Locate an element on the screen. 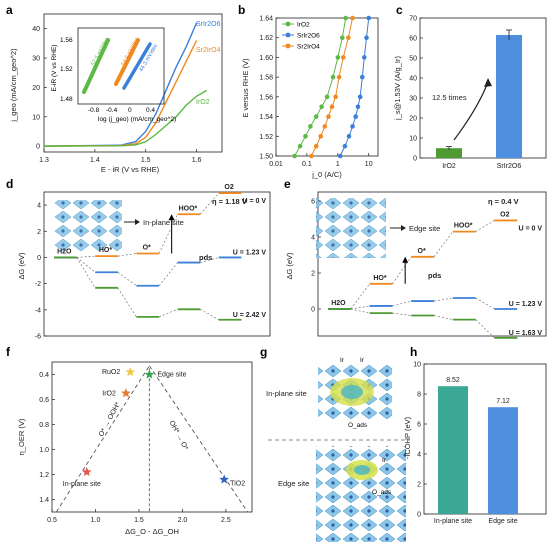 This screenshot has height=554, width=554. panel-b-frame is located at coordinates (327, 87).